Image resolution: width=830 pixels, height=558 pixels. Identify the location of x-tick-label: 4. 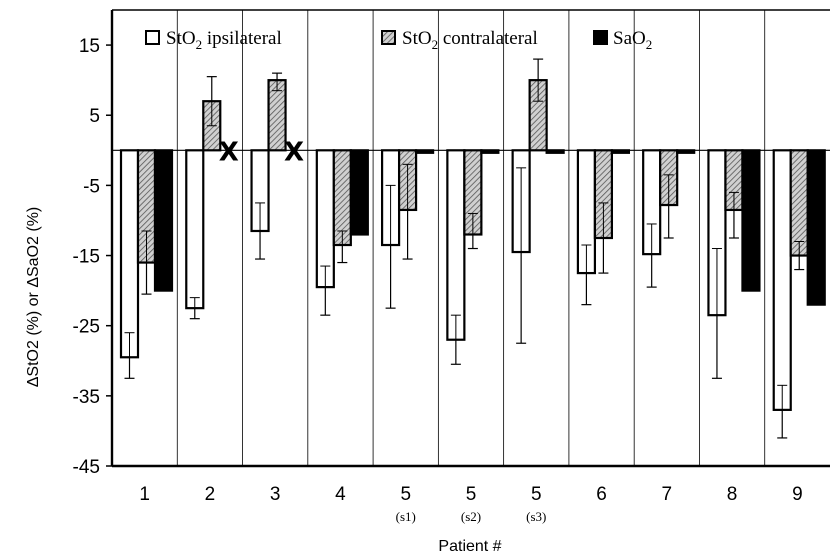
(340, 494).